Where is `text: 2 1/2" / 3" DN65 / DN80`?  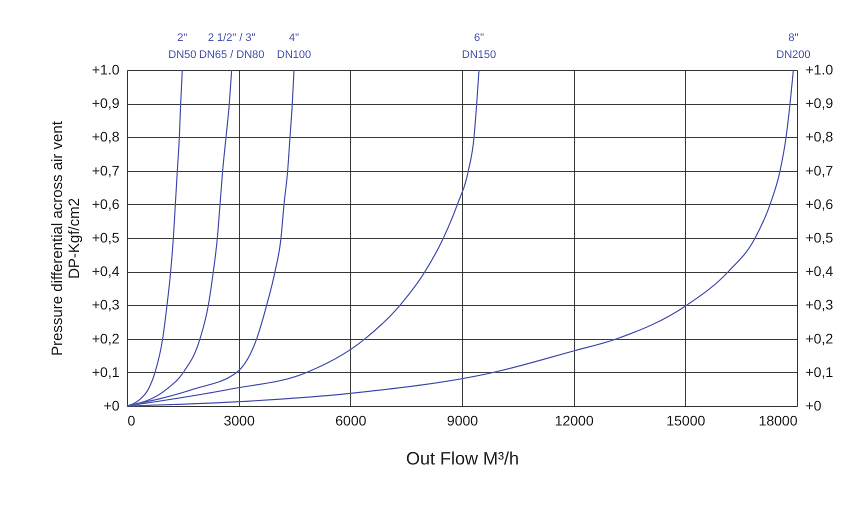 text: 2 1/2" / 3" DN65 / DN80 is located at coordinates (231, 46).